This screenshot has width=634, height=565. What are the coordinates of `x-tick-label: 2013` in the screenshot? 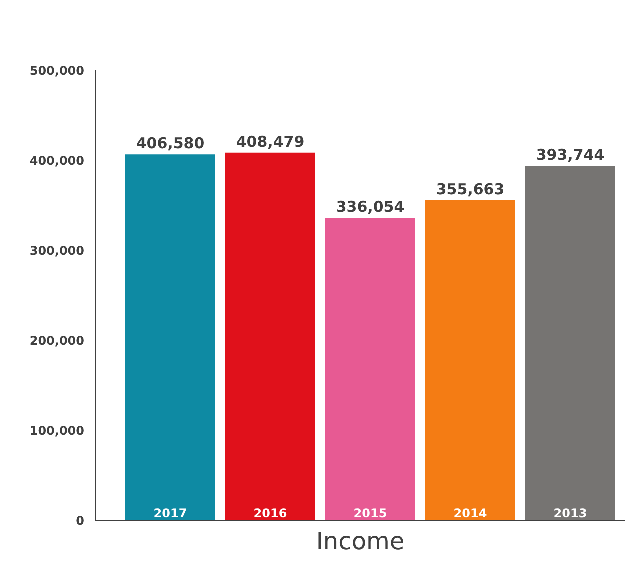 It's located at (571, 513).